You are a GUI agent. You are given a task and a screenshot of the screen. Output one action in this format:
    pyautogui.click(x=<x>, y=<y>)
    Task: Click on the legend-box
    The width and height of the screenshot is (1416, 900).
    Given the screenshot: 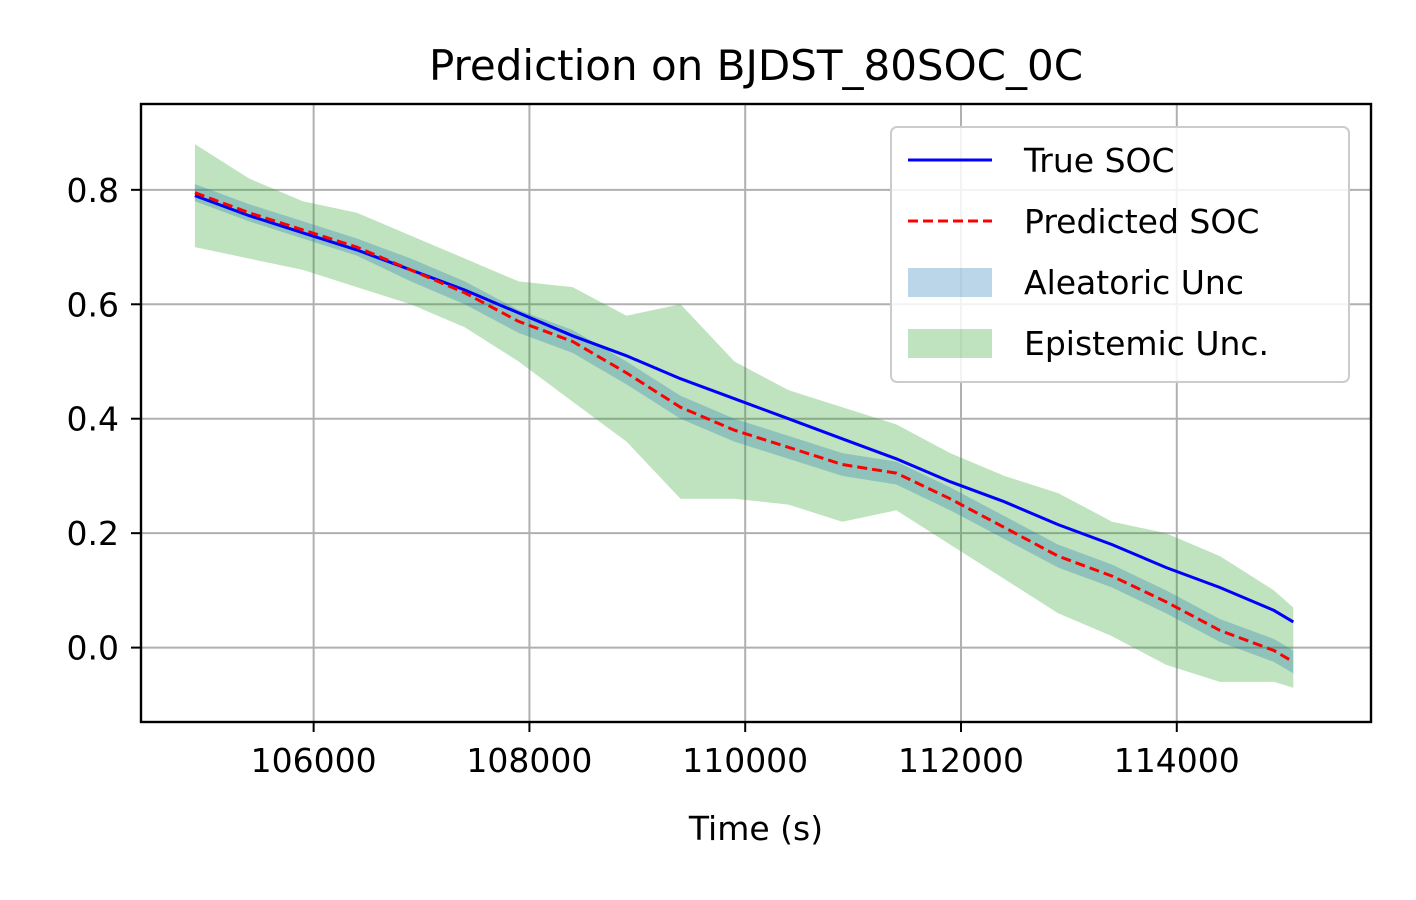 What is the action you would take?
    pyautogui.click(x=1120, y=254)
    